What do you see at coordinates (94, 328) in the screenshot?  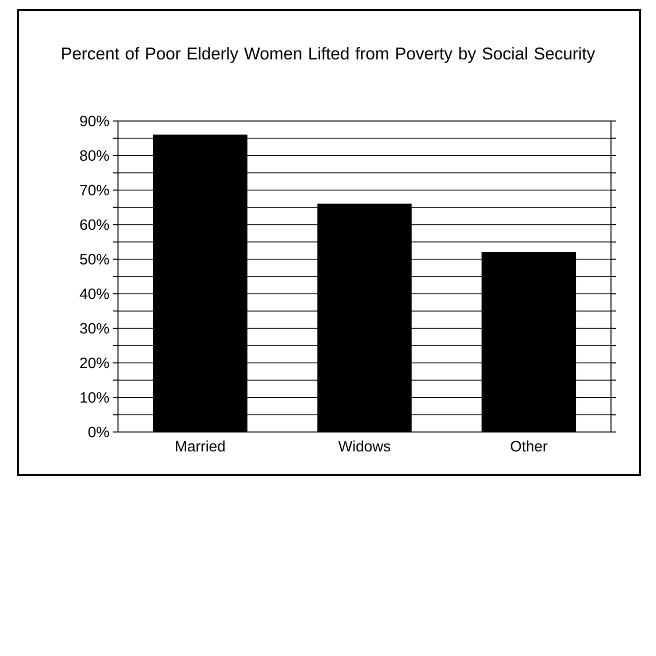 I see `y-tick-label: 30%` at bounding box center [94, 328].